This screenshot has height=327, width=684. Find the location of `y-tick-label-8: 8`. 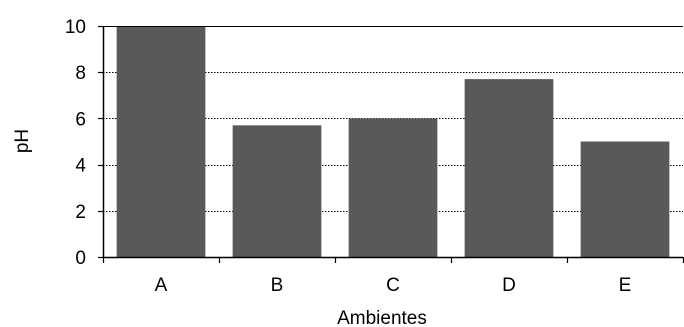

y-tick-label-8: 8 is located at coordinates (80, 73).